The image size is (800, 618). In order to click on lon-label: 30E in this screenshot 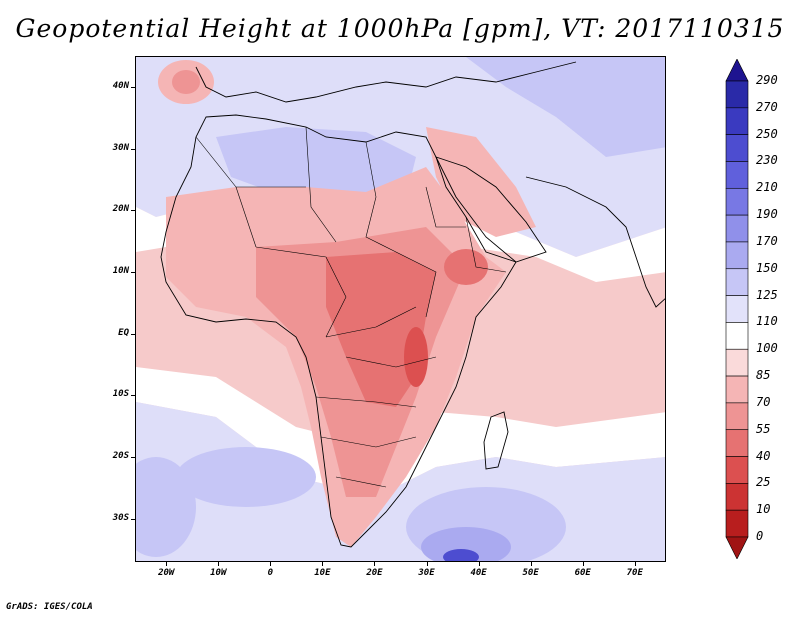, I will do `click(426, 573)`.